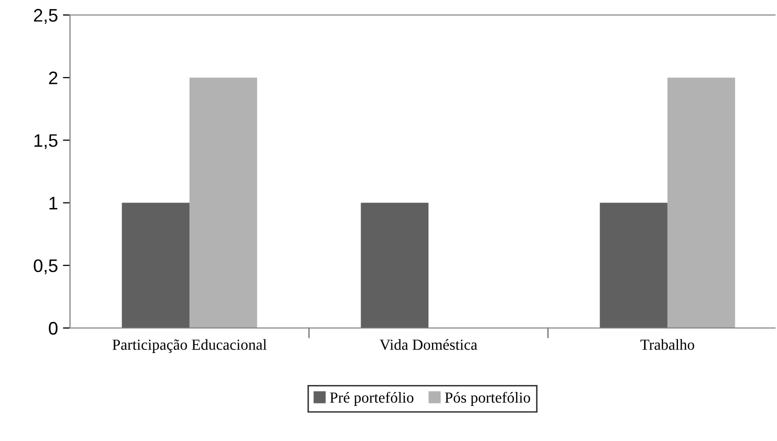 The width and height of the screenshot is (777, 441). I want to click on x-tick-label: Vida Doméstica, so click(429, 344).